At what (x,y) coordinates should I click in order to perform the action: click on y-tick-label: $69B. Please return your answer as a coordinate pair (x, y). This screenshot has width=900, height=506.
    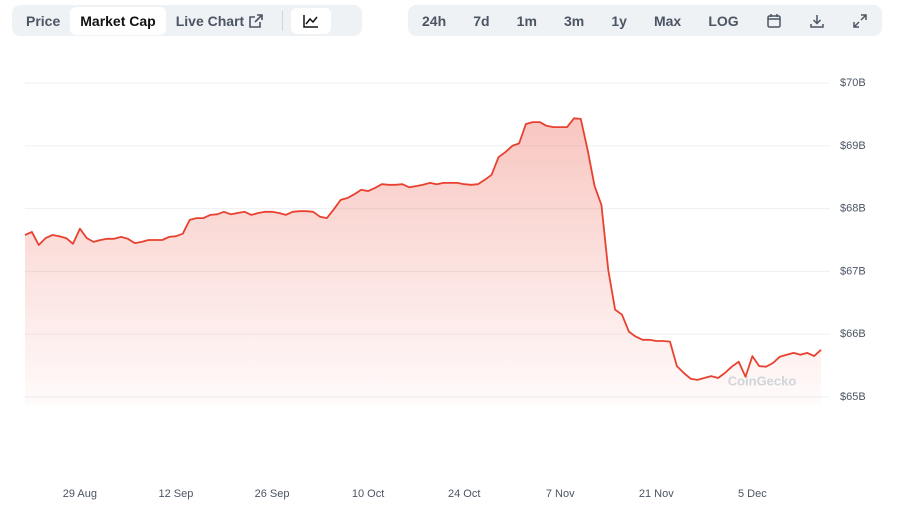
    Looking at the image, I should click on (853, 146).